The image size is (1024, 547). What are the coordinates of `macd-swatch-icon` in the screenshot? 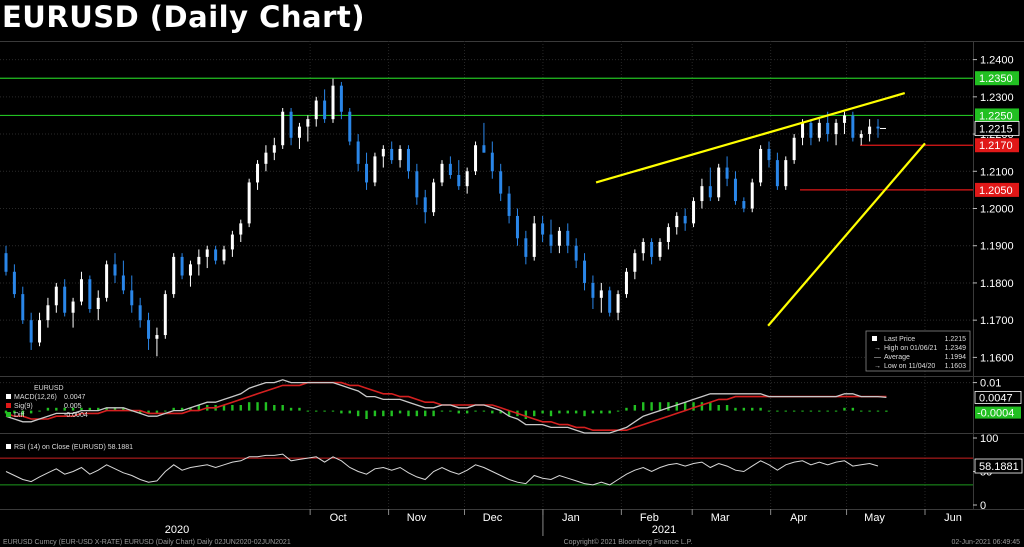 It's located at (8, 396).